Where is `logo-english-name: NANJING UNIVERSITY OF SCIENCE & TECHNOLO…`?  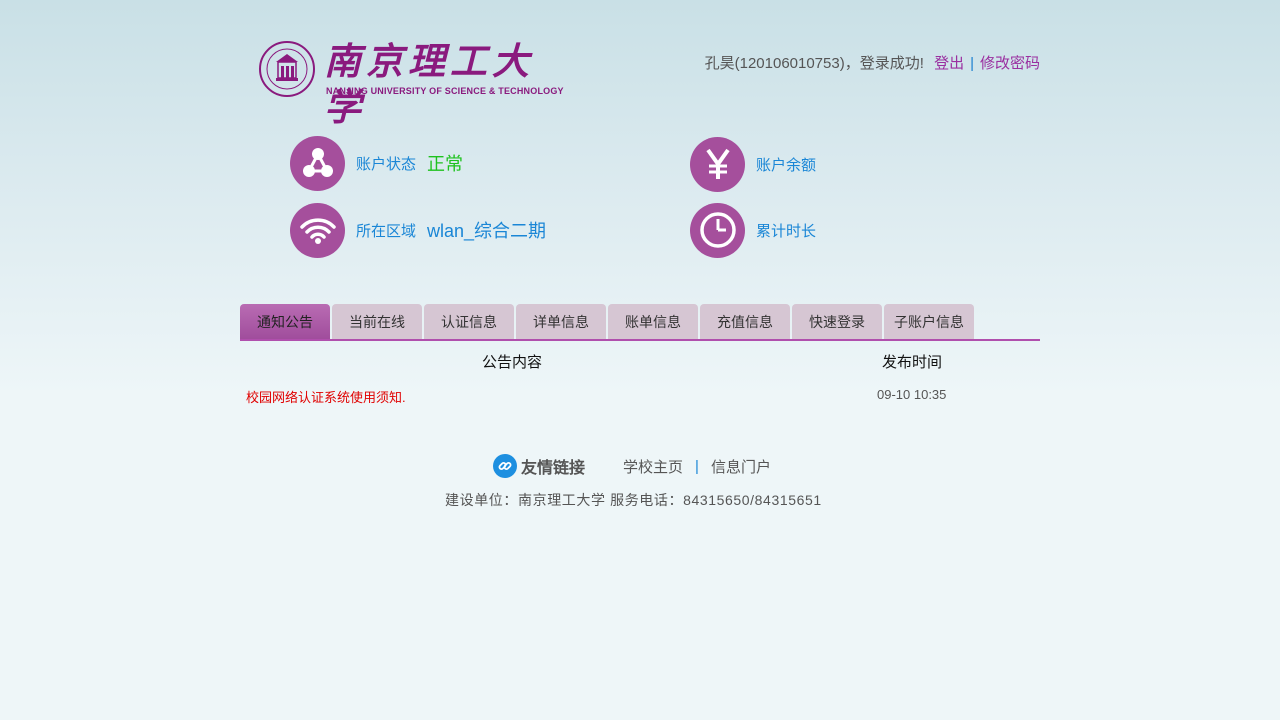 logo-english-name: NANJING UNIVERSITY OF SCIENCE & TECHNOLO… is located at coordinates (445, 91).